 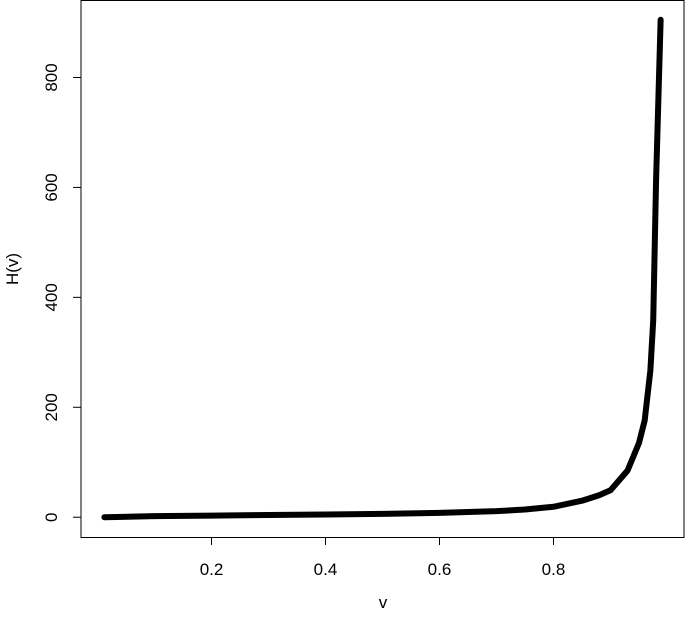 I want to click on x-axis-label: v, so click(x=383, y=602).